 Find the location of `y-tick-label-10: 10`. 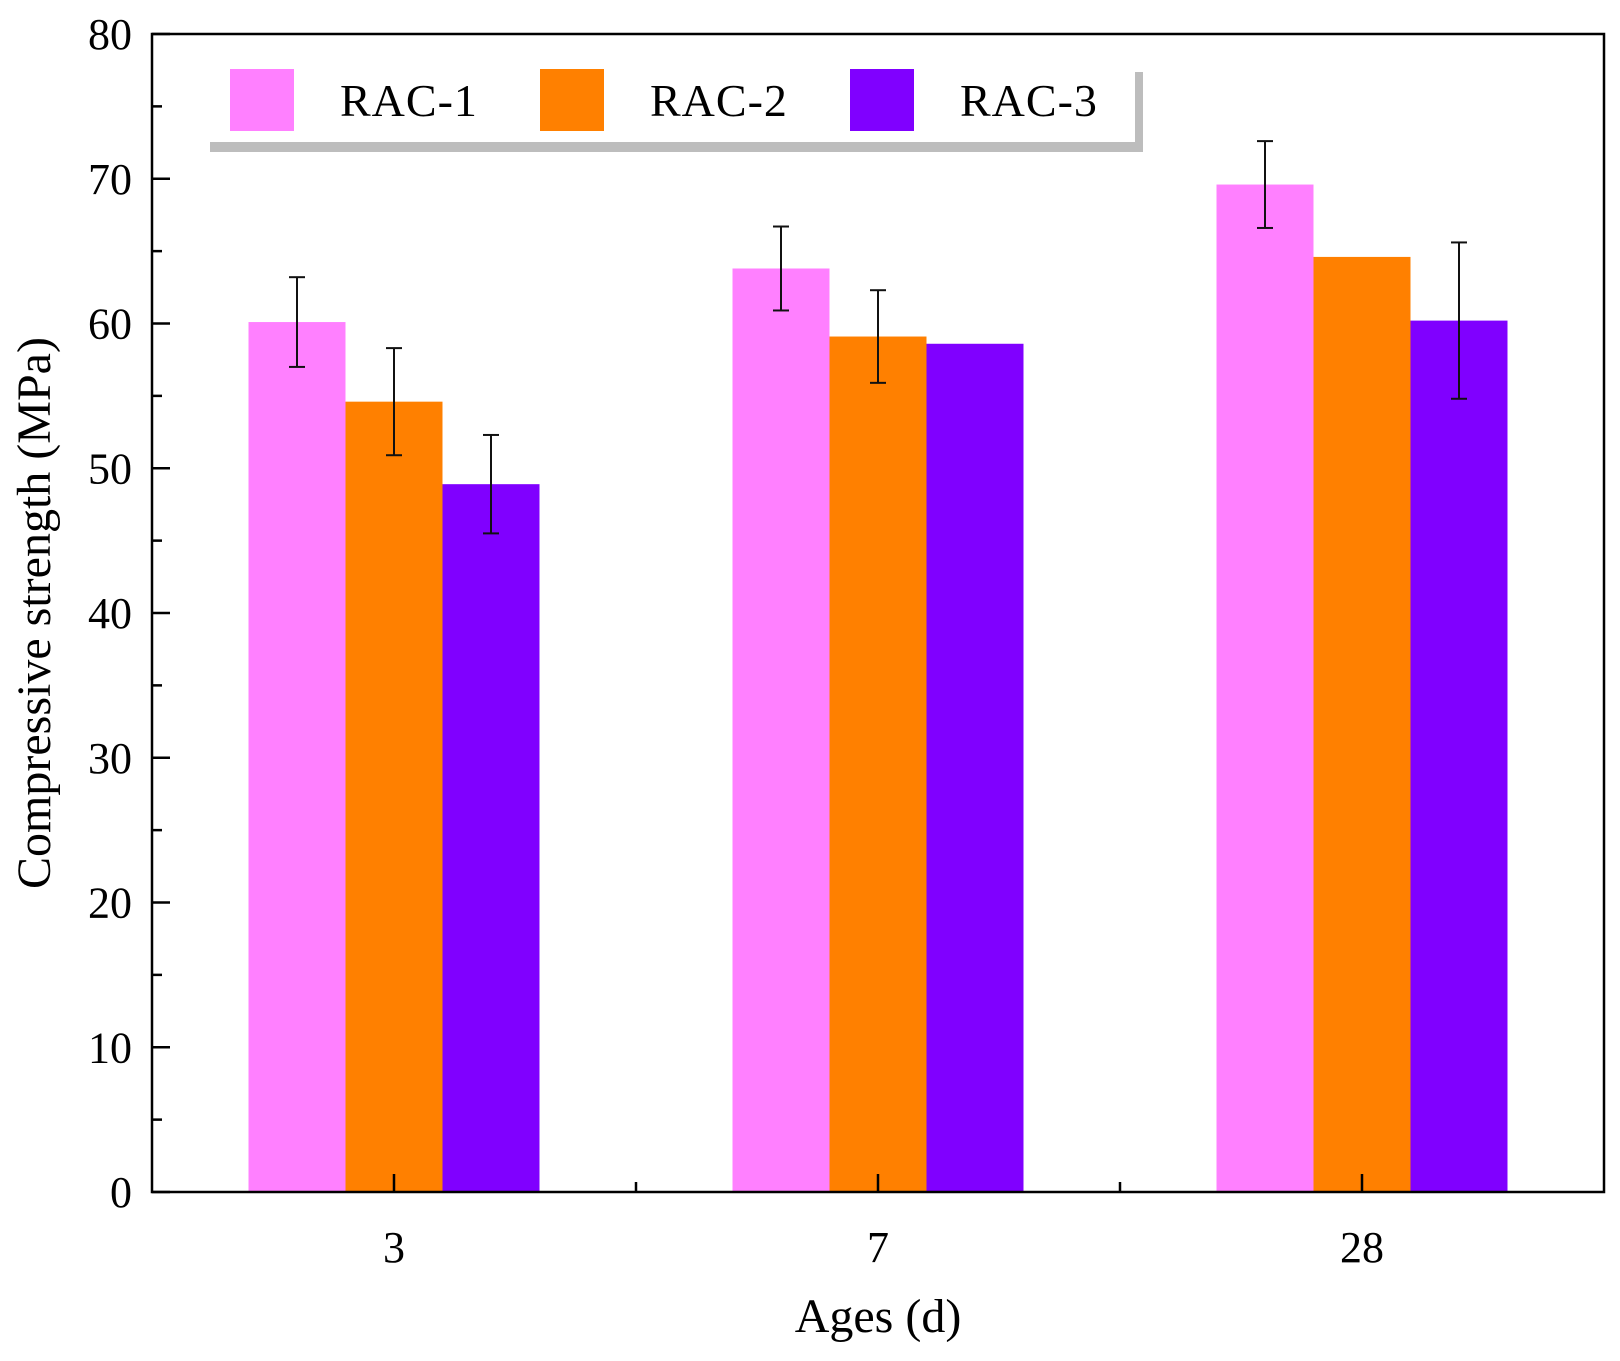

y-tick-label-10: 10 is located at coordinates (110, 1047).